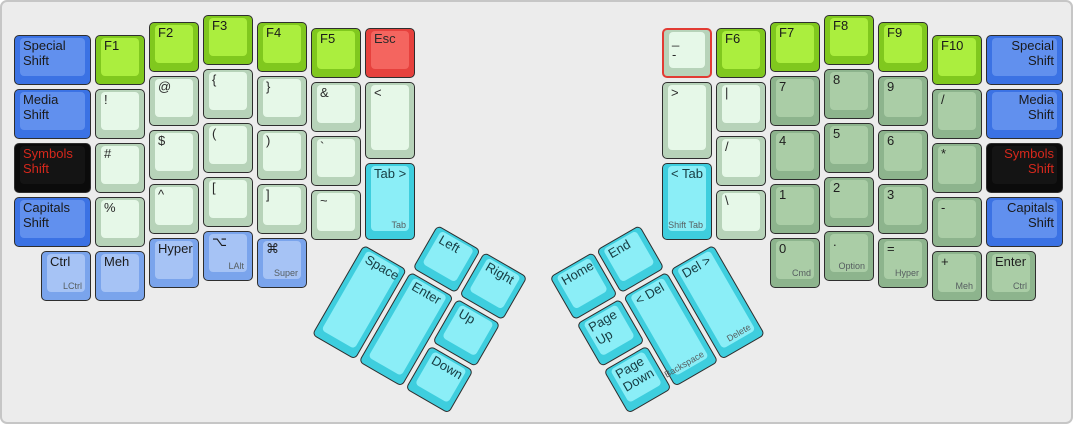 The height and width of the screenshot is (424, 1073). What do you see at coordinates (52, 222) in the screenshot?
I see `key-capitals-shift-left: Capitals Shift` at bounding box center [52, 222].